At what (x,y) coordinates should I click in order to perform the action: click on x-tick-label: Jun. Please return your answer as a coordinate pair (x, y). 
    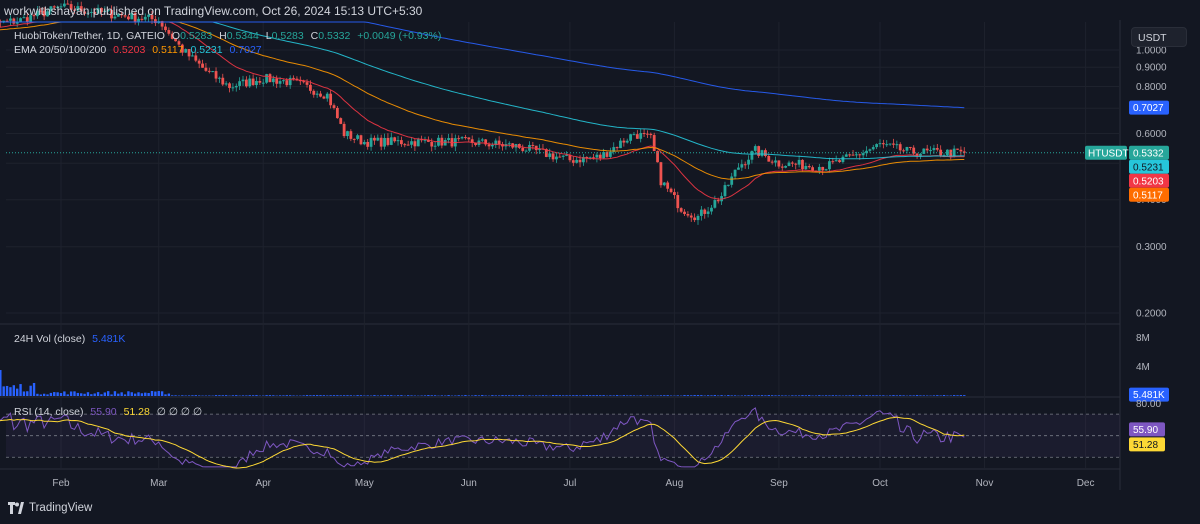
    Looking at the image, I should click on (469, 483).